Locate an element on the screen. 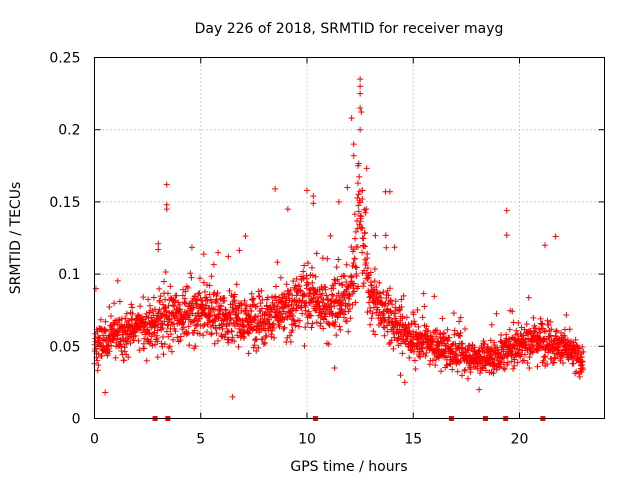 This screenshot has height=480, width=640. y-tick-label: 0.25 is located at coordinates (64, 59).